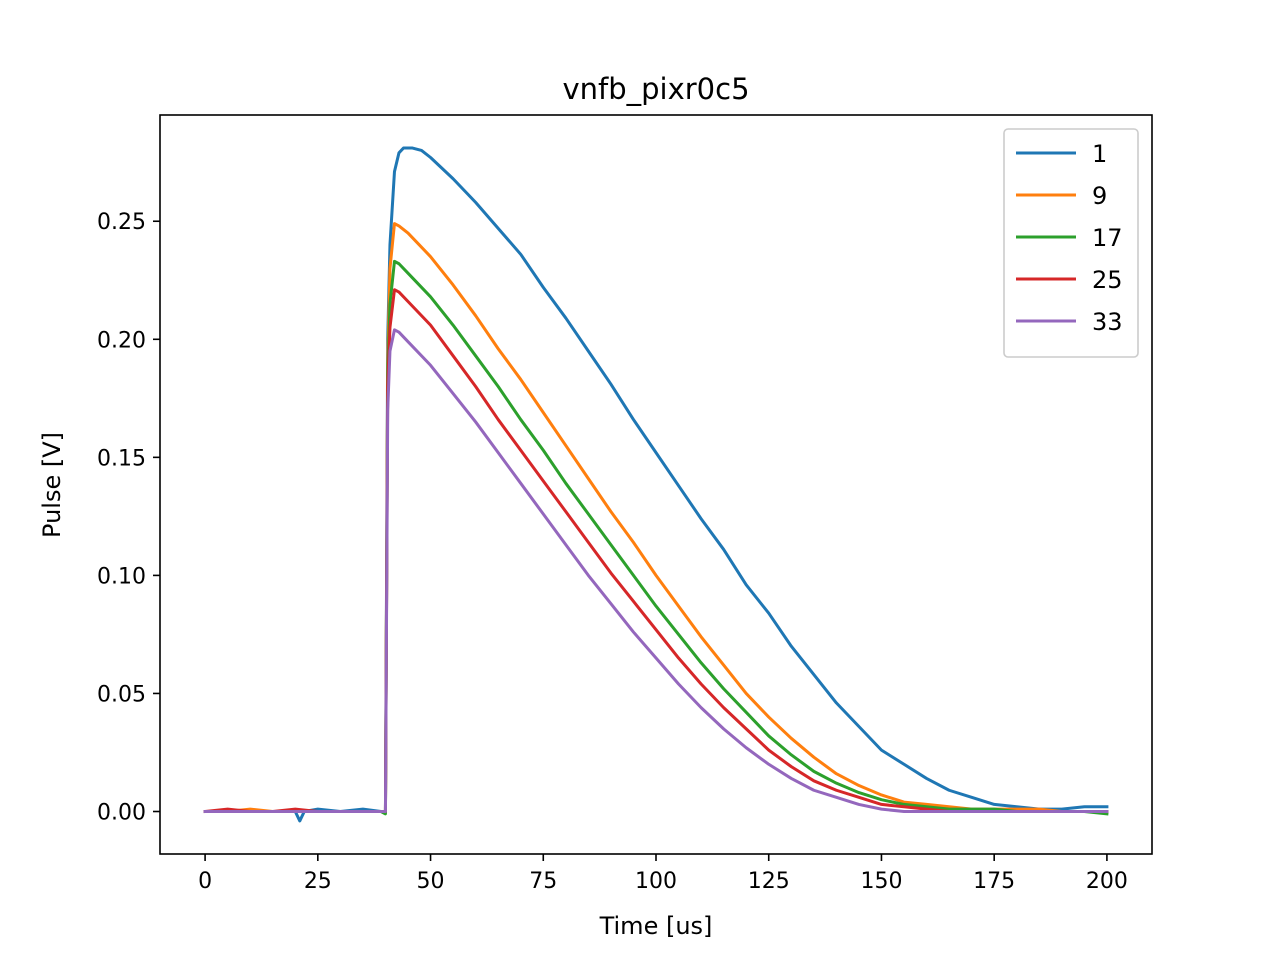  Describe the element at coordinates (656, 881) in the screenshot. I see `x-tick-label: 100` at that location.